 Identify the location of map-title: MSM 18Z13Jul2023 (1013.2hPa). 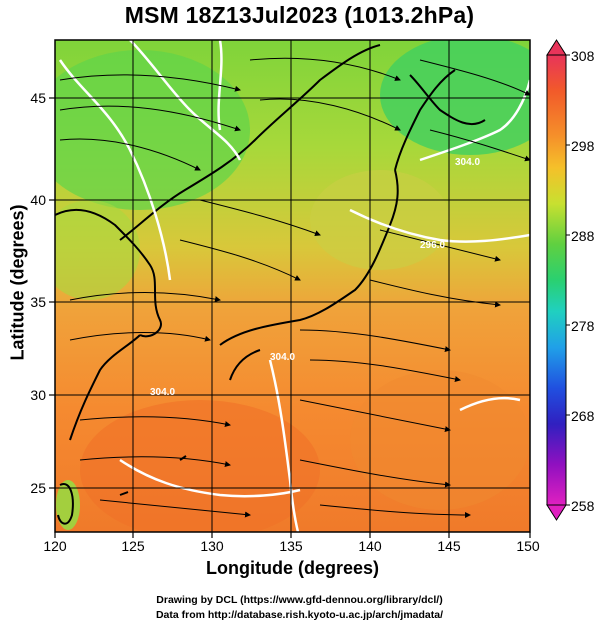
(299, 15).